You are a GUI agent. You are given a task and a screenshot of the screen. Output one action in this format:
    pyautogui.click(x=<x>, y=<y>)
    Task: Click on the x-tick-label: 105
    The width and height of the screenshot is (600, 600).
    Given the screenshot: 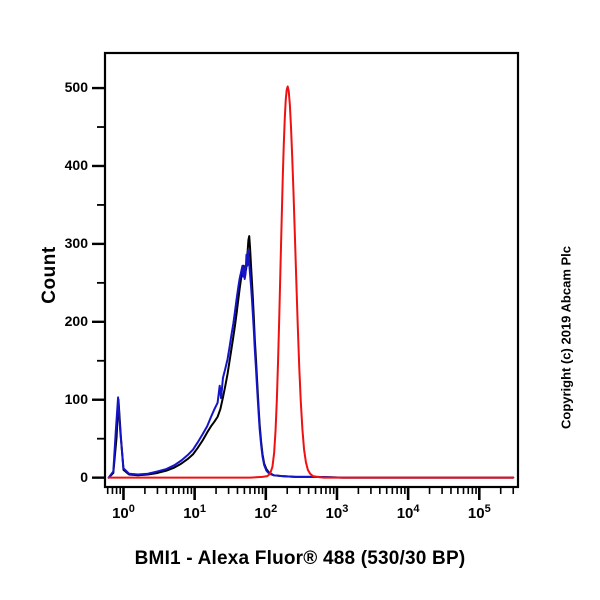 What is the action you would take?
    pyautogui.click(x=479, y=512)
    